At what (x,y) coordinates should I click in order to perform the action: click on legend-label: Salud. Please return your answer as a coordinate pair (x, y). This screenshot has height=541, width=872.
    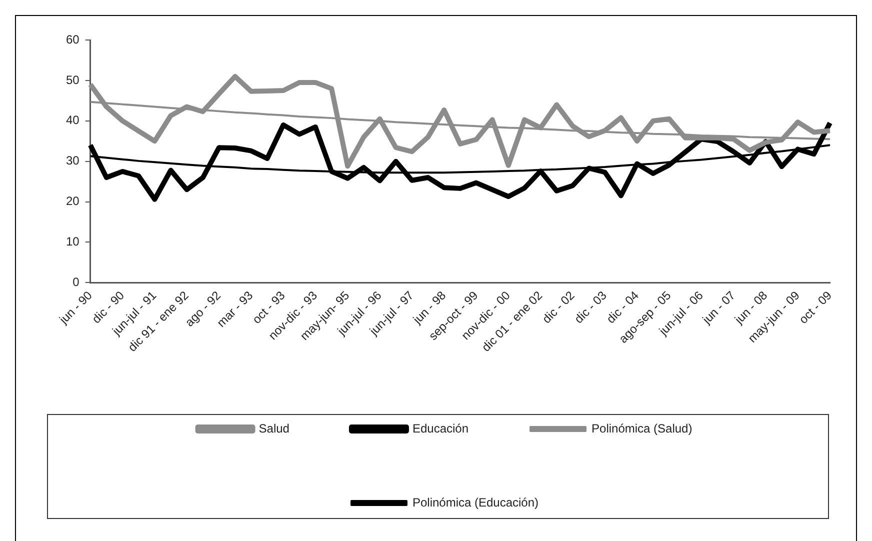
    Looking at the image, I should click on (274, 428).